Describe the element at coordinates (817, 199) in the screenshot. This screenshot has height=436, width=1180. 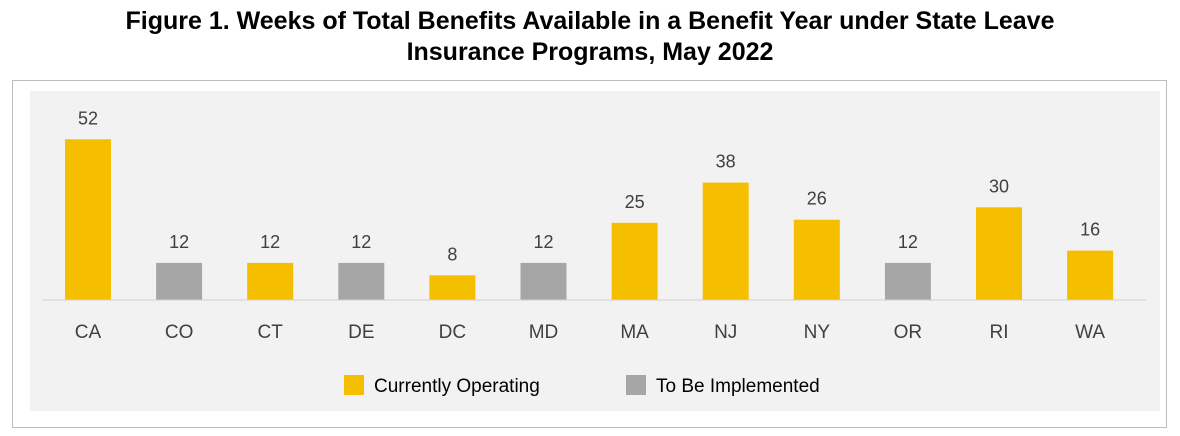
I see `data-label-ny: 26` at that location.